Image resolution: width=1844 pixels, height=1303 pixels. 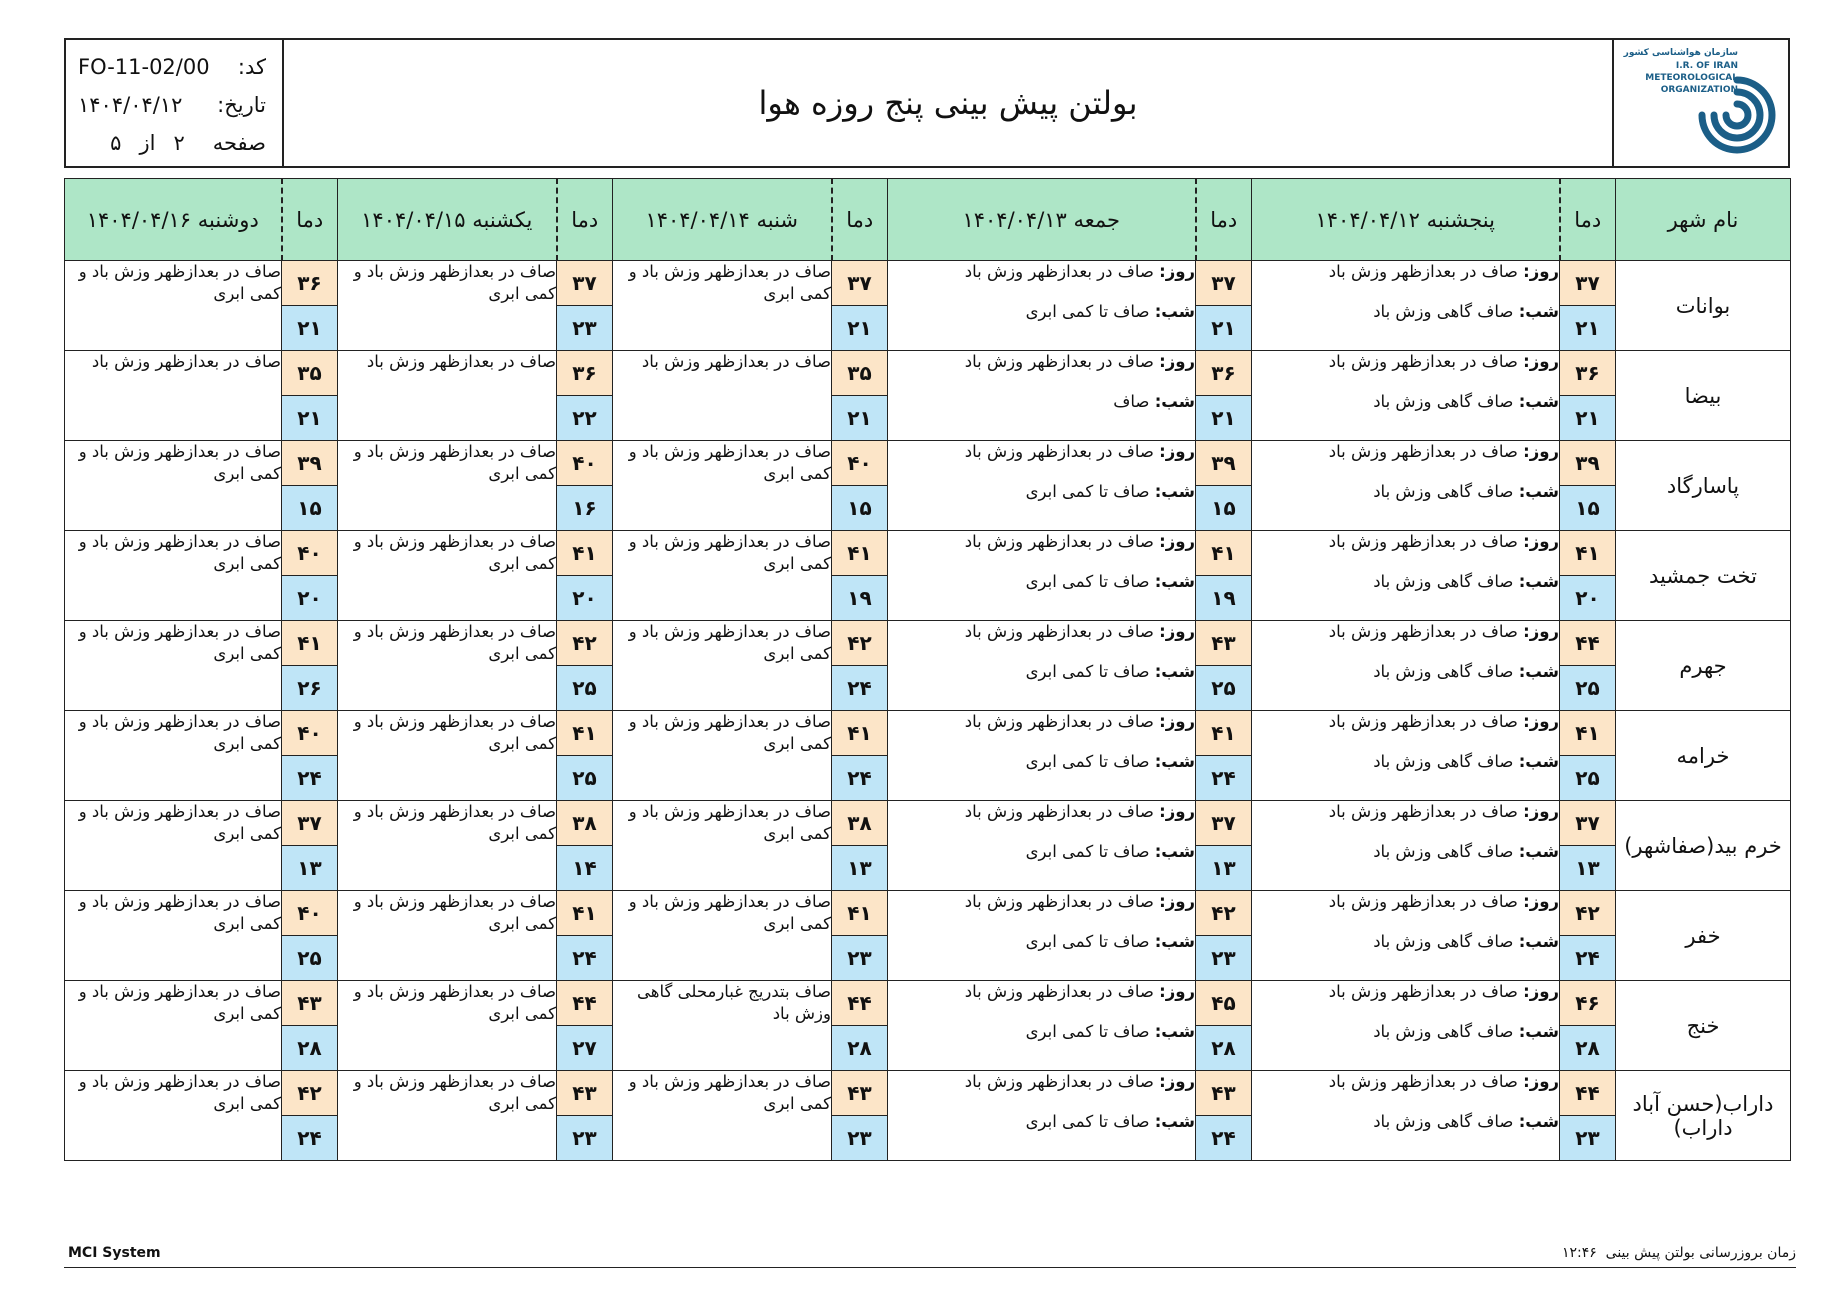 I want to click on temp-cell: ۳۷ ۱۳, so click(x=309, y=845).